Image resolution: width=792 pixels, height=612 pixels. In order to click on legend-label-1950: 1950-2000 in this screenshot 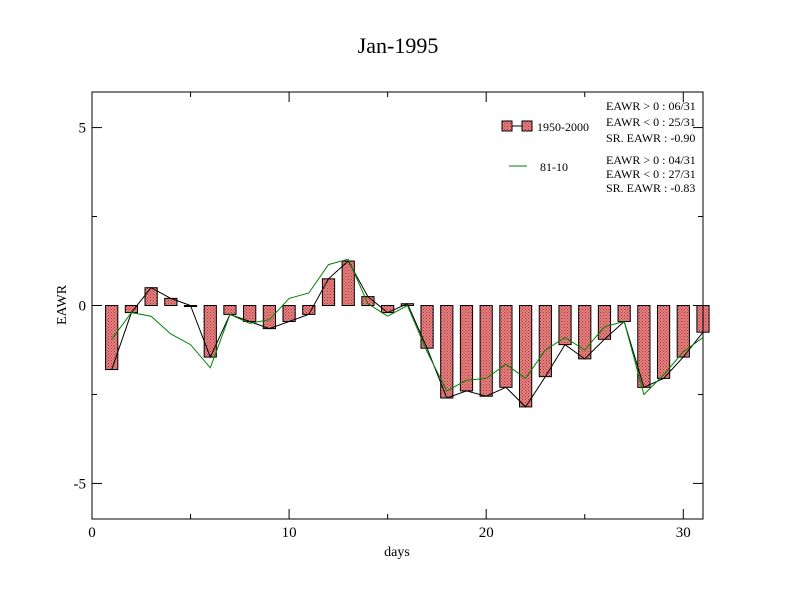, I will do `click(563, 127)`.